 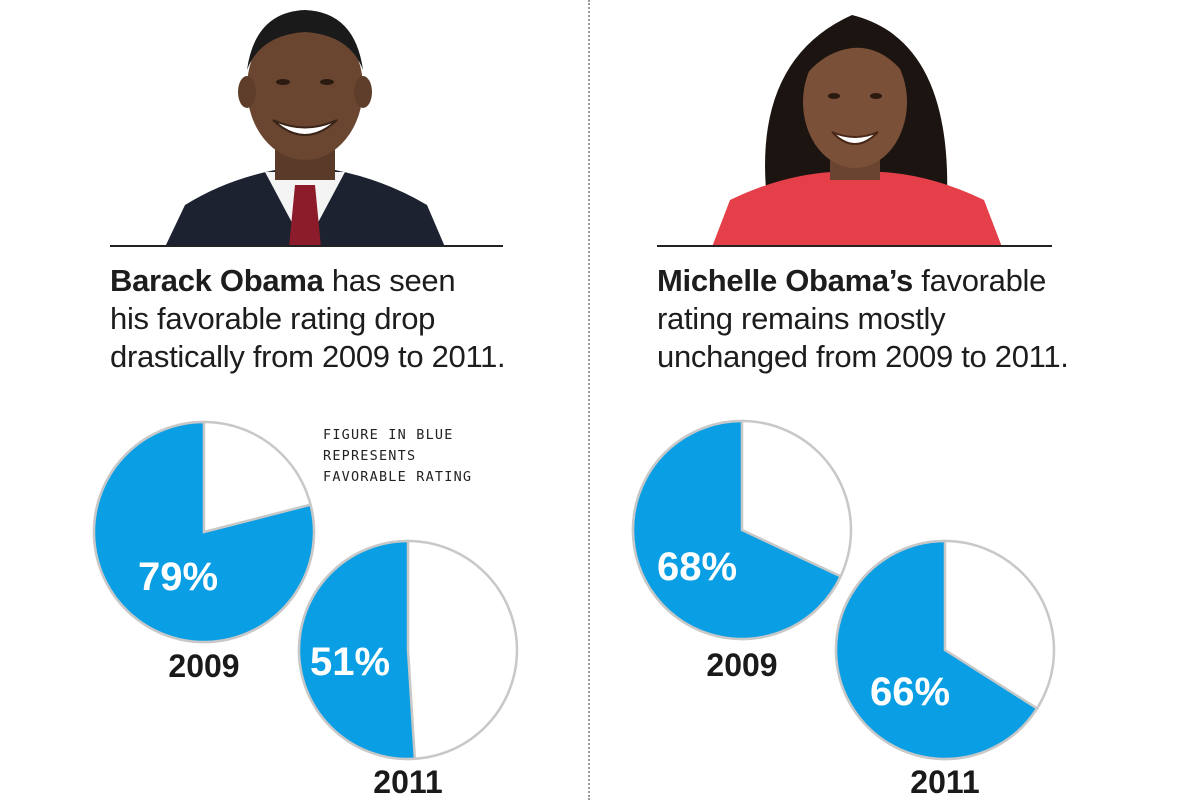 I want to click on michelle-pie-2009: 68% 2009, so click(x=742, y=551).